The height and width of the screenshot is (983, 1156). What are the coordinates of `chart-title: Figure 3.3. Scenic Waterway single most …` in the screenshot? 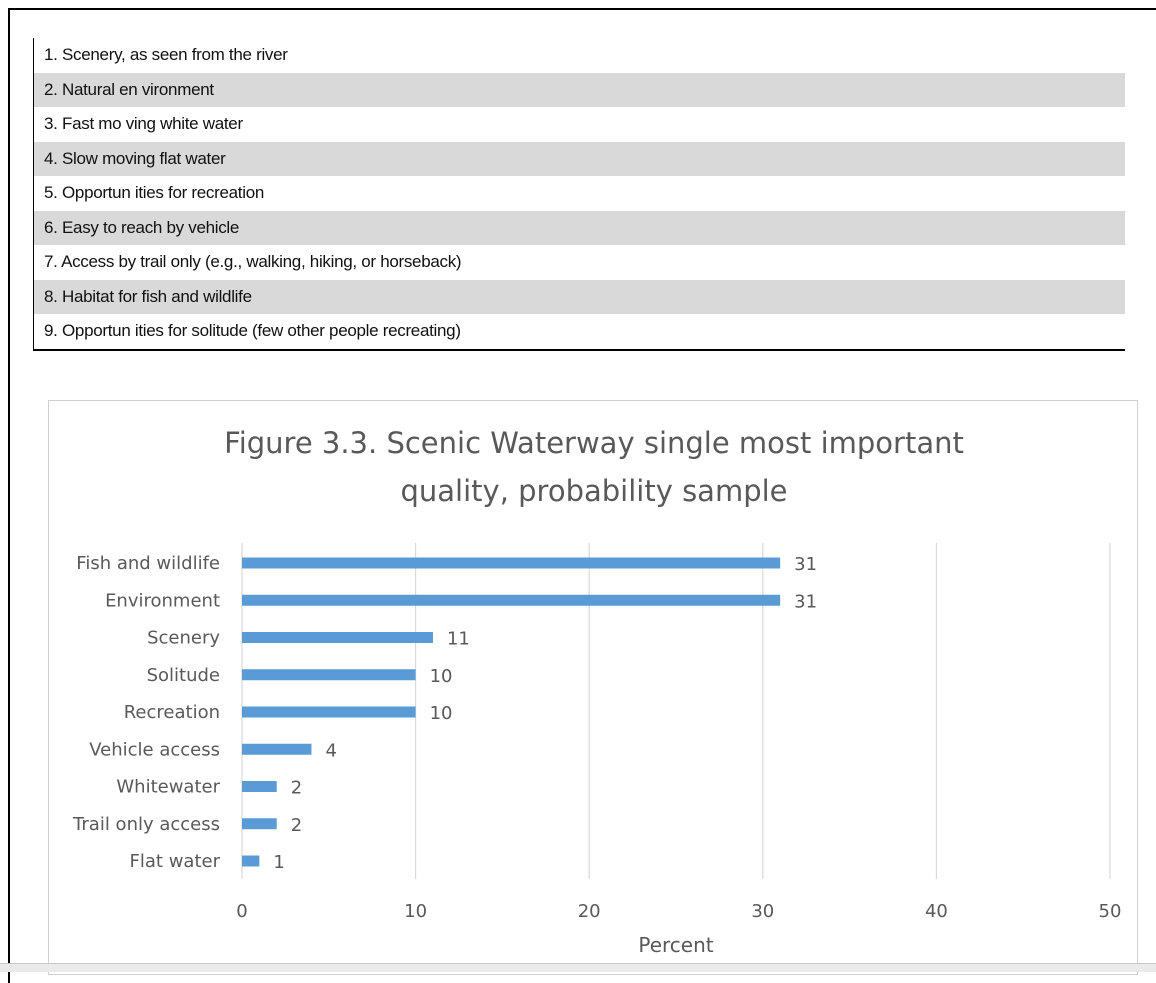 It's located at (594, 443).